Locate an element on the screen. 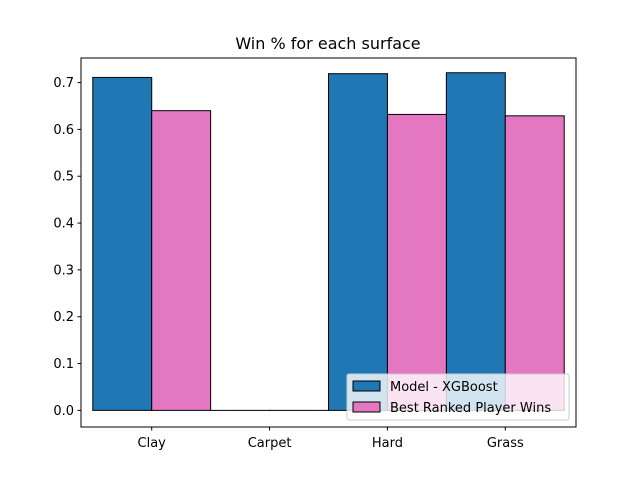 The width and height of the screenshot is (640, 480). x-tick-label-clay: Clay is located at coordinates (152, 443).